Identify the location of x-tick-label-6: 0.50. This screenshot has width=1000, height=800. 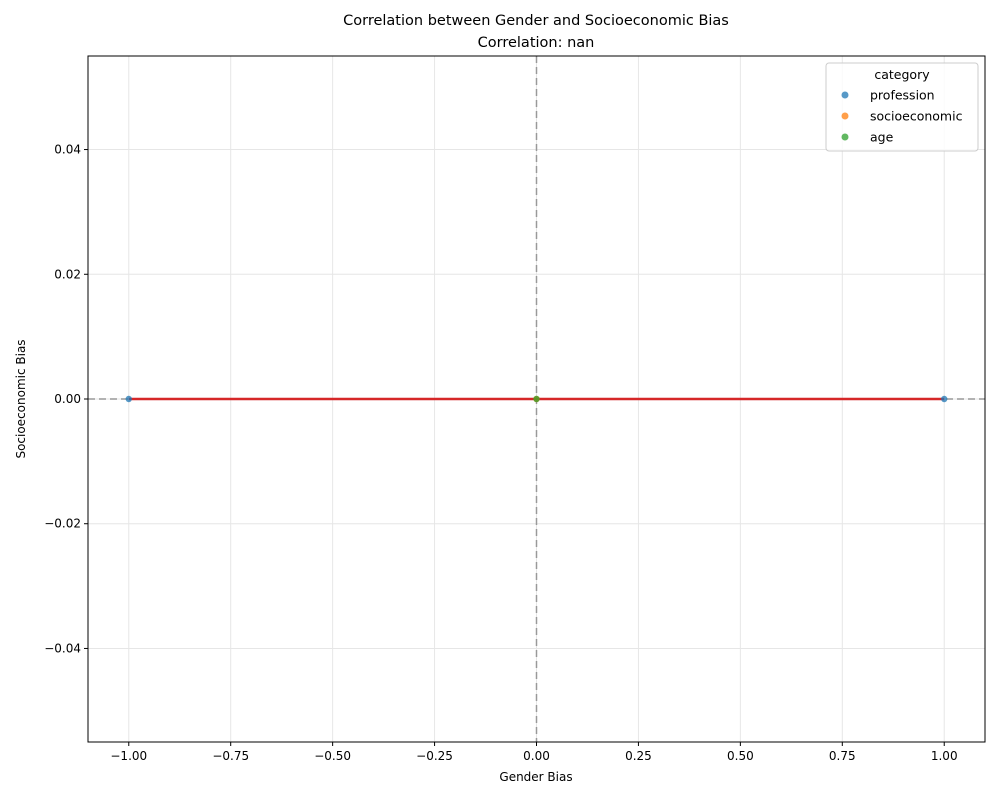
(740, 756).